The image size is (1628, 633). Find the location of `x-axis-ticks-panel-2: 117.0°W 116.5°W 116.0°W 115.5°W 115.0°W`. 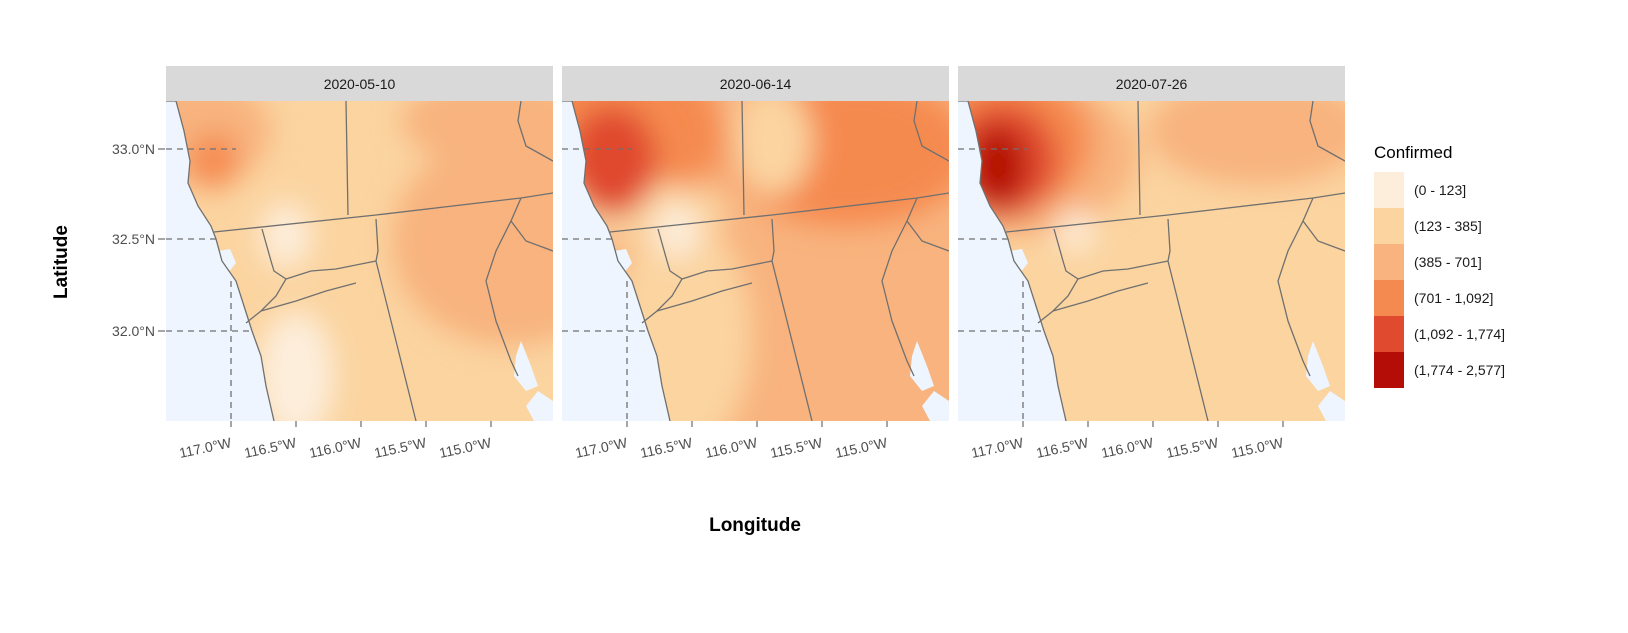

x-axis-ticks-panel-2: 117.0°W 116.5°W 116.0°W 115.5°W 115.0°W is located at coordinates (732, 447).